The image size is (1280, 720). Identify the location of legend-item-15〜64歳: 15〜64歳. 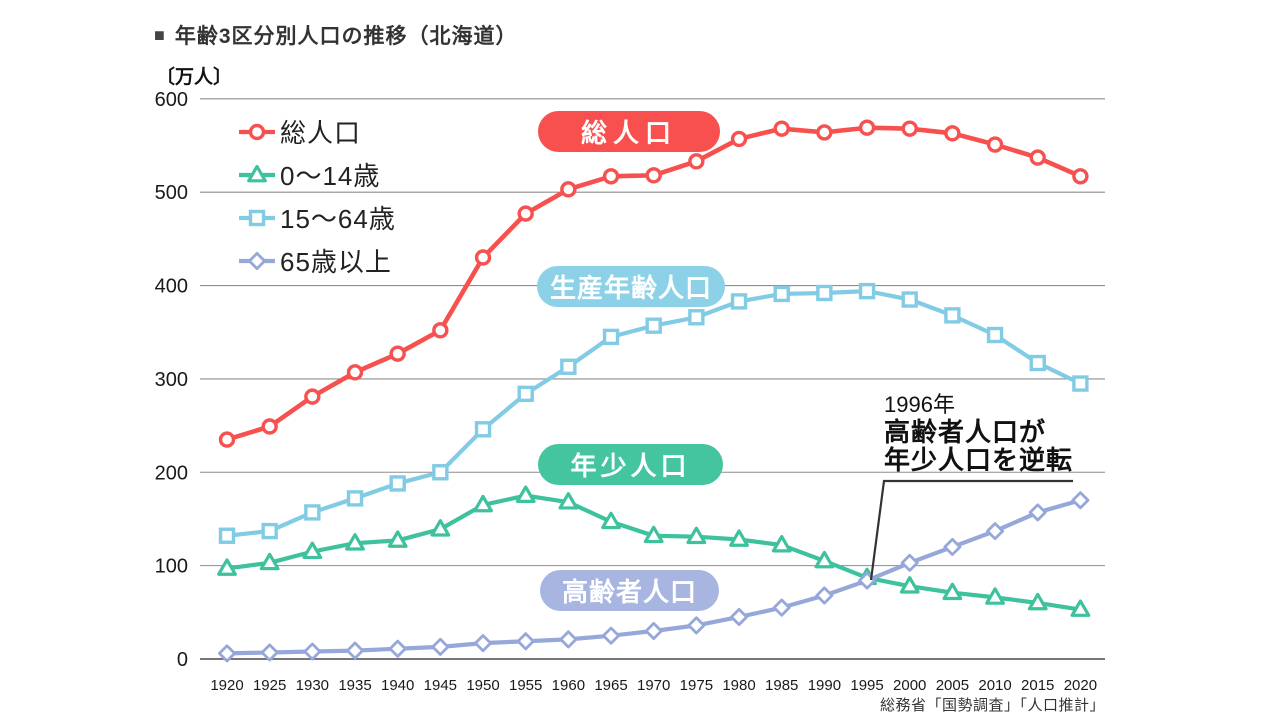
(317, 217).